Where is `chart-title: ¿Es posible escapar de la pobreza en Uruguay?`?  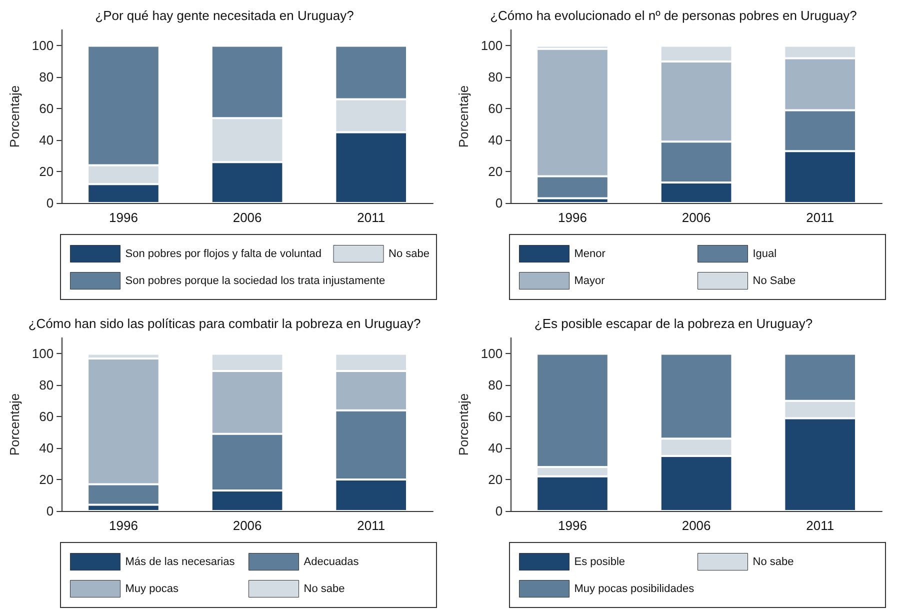 chart-title: ¿Es posible escapar de la pobreza en Uruguay? is located at coordinates (673, 323).